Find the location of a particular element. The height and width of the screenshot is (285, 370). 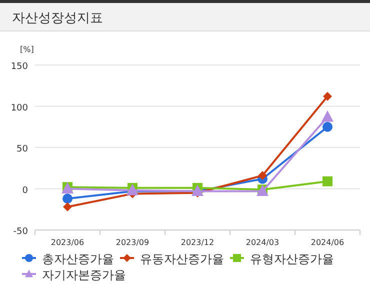

x-tick-label: 2023/06 is located at coordinates (67, 242).